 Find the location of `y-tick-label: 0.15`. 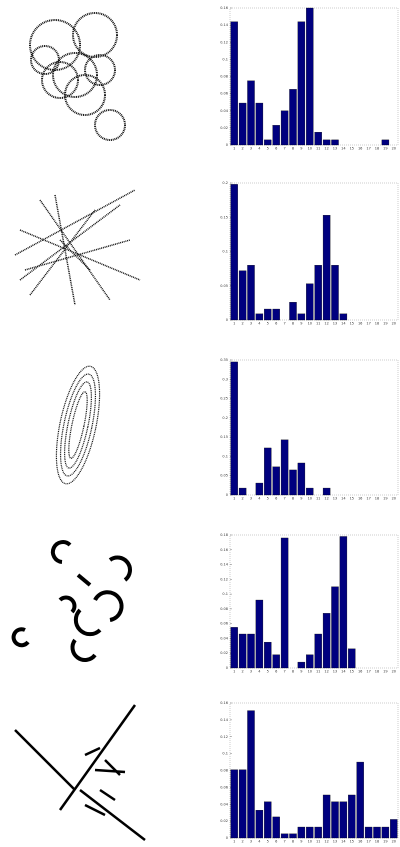

y-tick-label: 0.15 is located at coordinates (224, 437).